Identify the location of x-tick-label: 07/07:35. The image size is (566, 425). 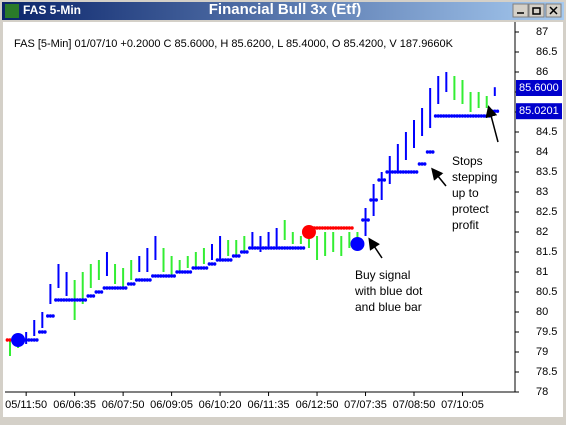
(365, 405).